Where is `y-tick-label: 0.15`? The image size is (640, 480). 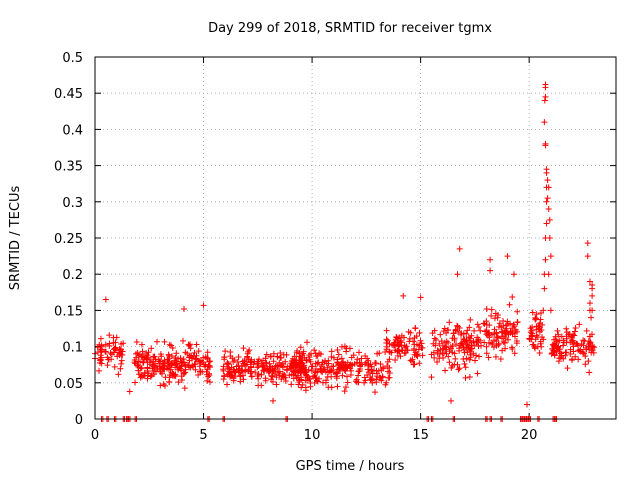
y-tick-label: 0.15 is located at coordinates (68, 311).